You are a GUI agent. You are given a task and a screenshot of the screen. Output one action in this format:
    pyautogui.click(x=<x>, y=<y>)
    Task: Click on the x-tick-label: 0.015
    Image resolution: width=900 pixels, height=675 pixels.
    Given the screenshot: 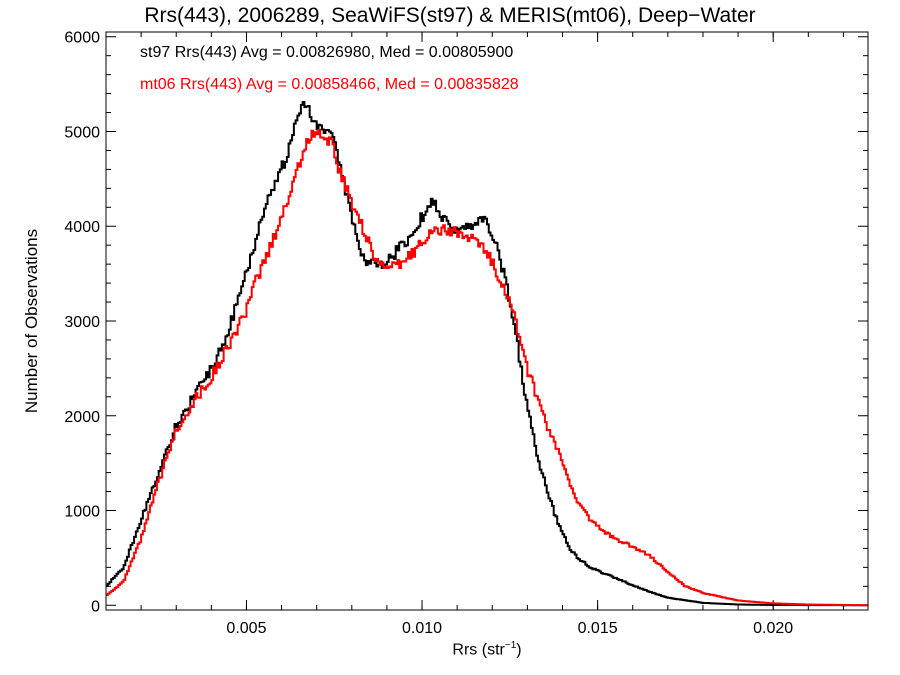 What is the action you would take?
    pyautogui.click(x=598, y=628)
    